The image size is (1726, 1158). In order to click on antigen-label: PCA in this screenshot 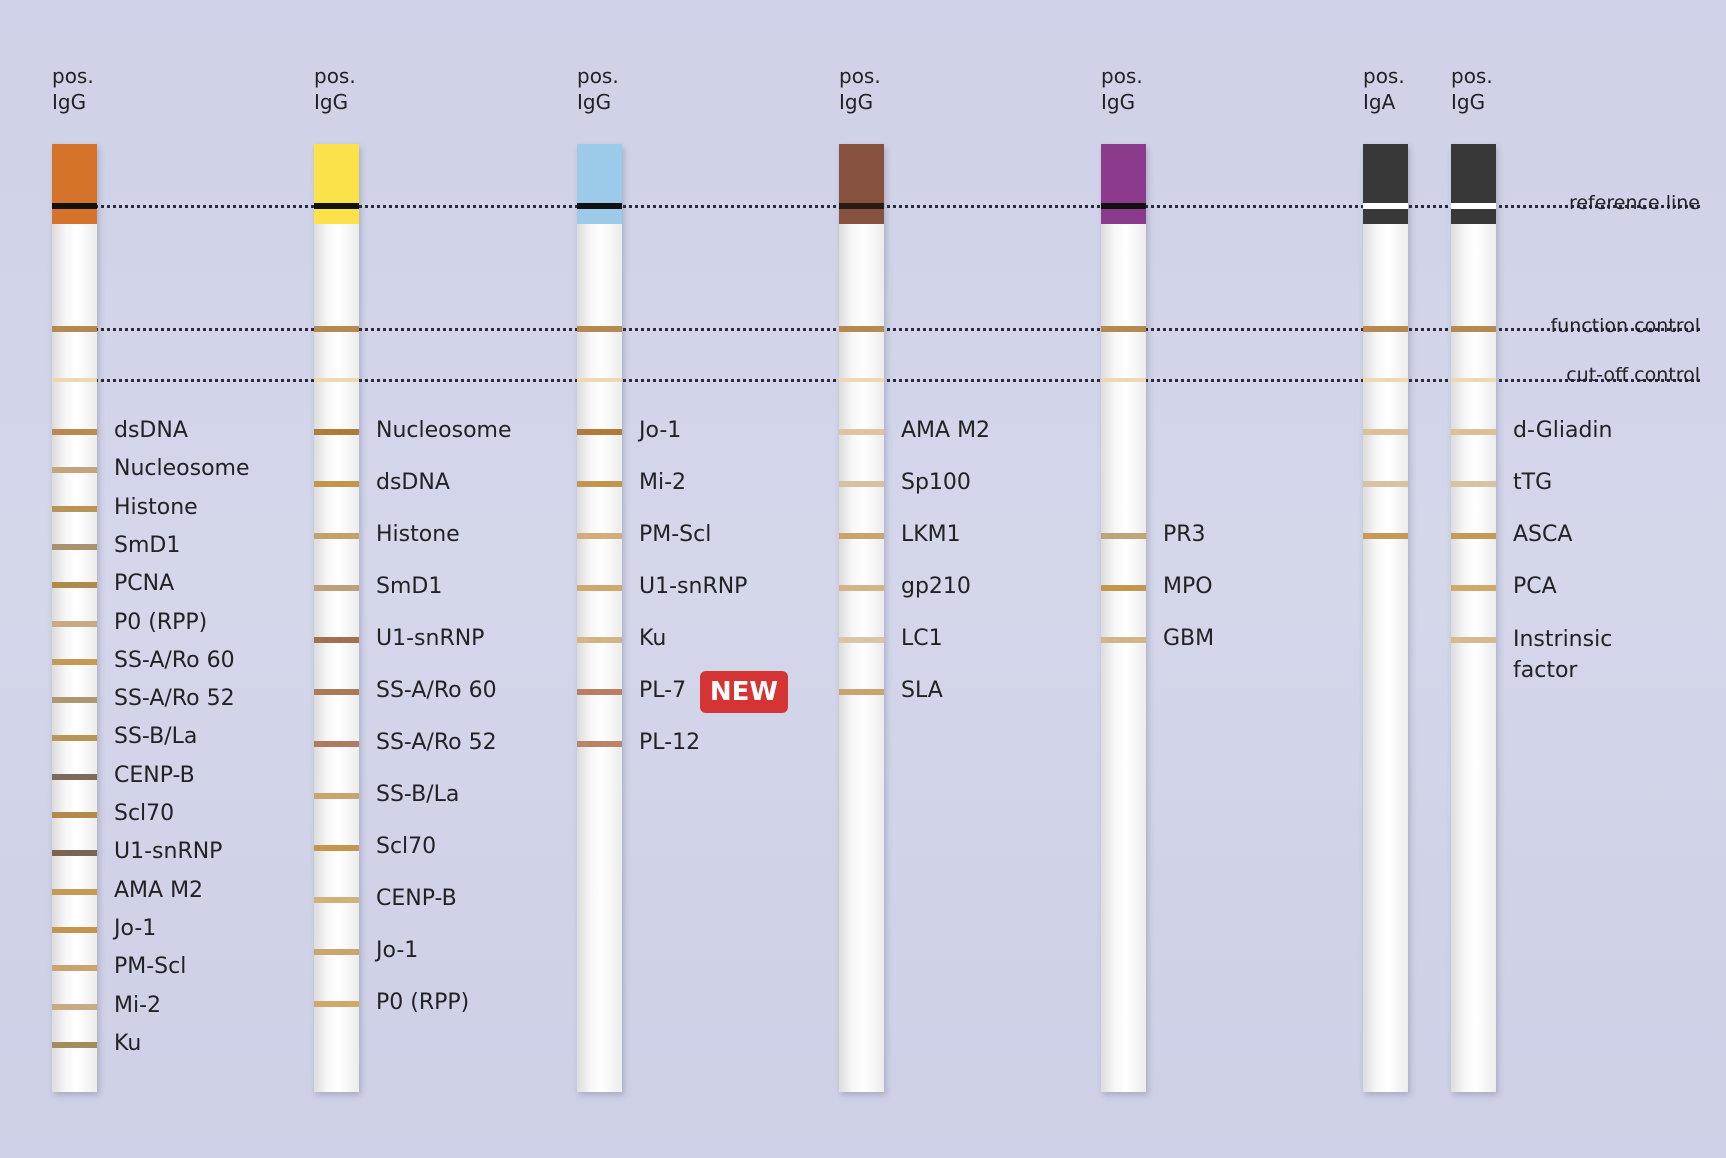, I will do `click(1535, 586)`.